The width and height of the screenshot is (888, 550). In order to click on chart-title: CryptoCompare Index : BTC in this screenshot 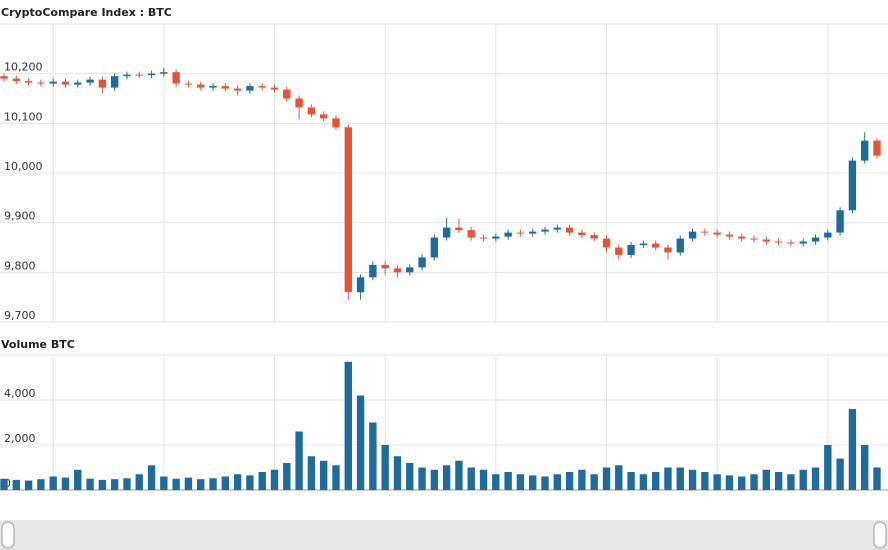, I will do `click(86, 12)`.